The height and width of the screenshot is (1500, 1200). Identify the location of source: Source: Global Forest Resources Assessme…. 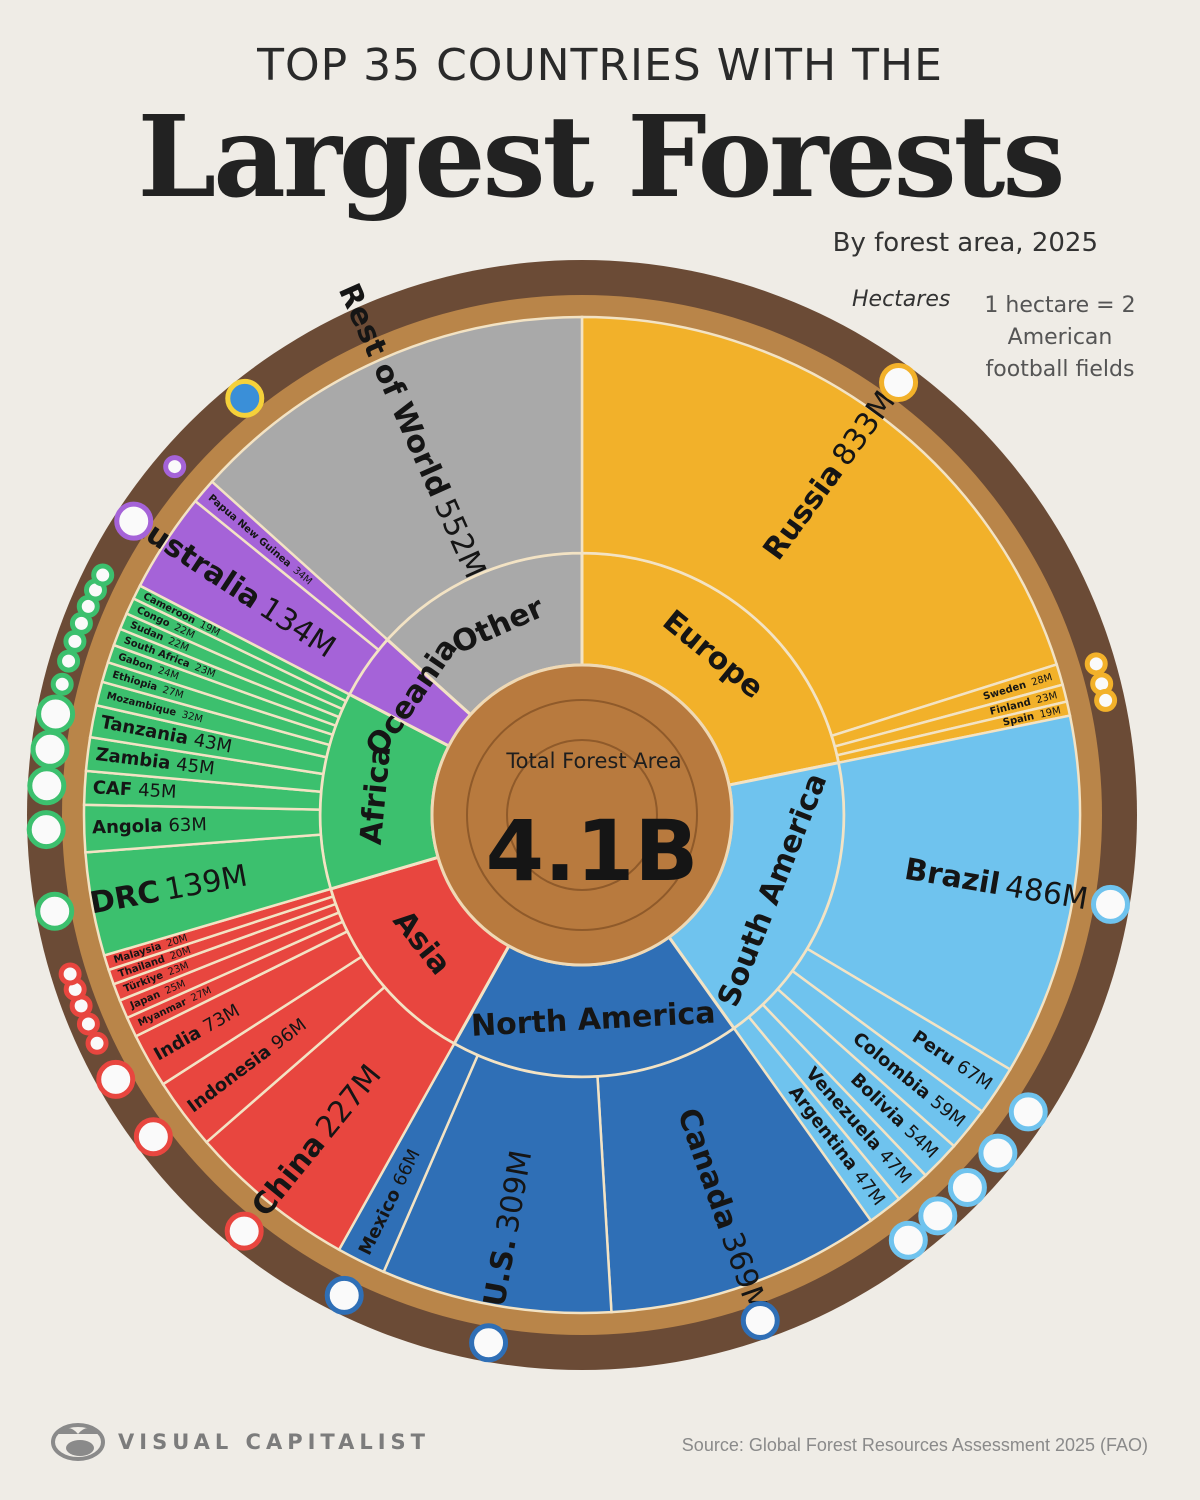
(914, 1445).